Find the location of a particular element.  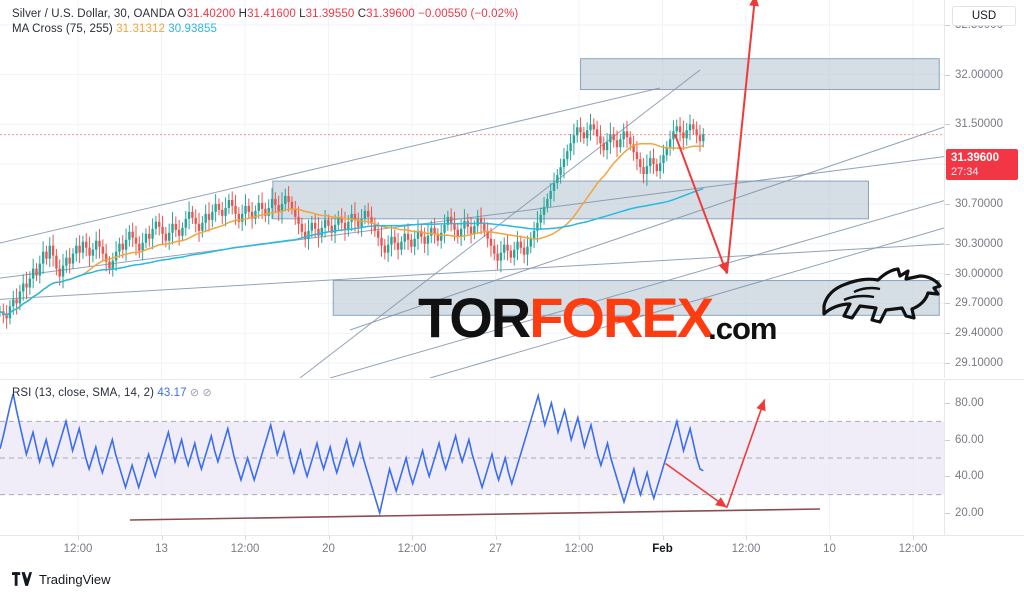

rsi-forecast-up-leg is located at coordinates (746, 453).